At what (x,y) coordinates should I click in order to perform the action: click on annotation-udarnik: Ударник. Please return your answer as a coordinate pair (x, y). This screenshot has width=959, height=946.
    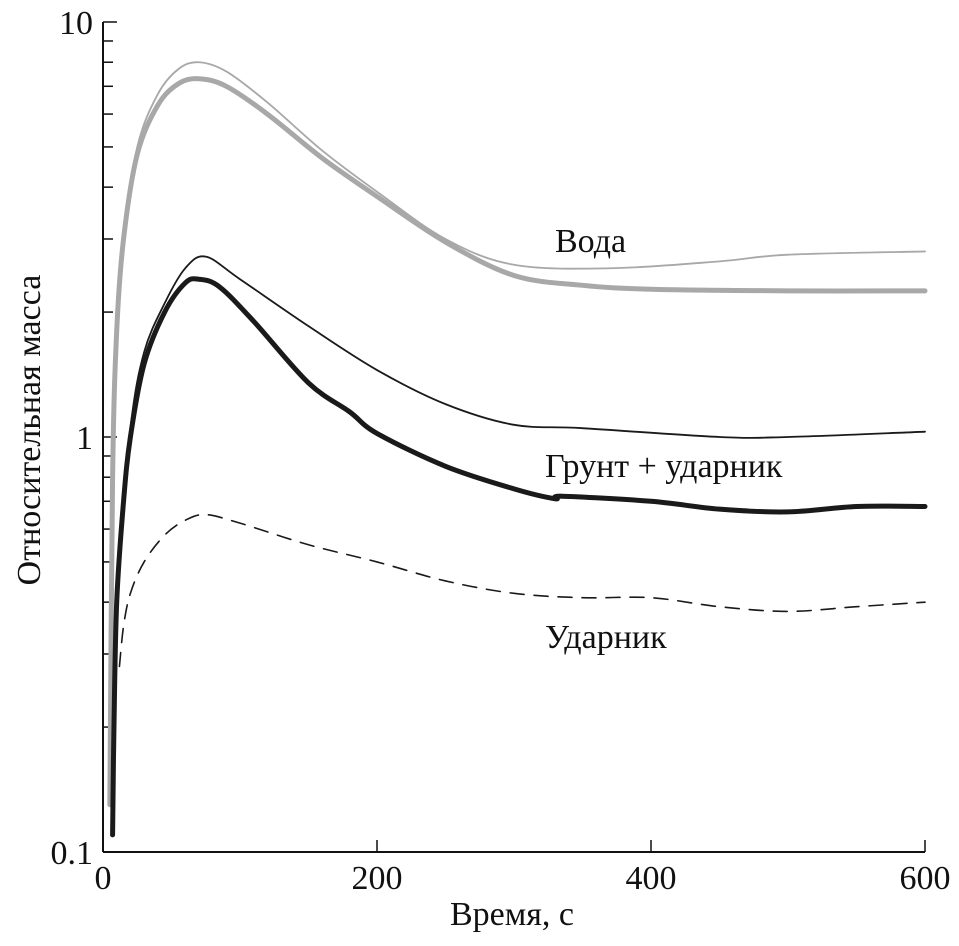
    Looking at the image, I should click on (606, 637).